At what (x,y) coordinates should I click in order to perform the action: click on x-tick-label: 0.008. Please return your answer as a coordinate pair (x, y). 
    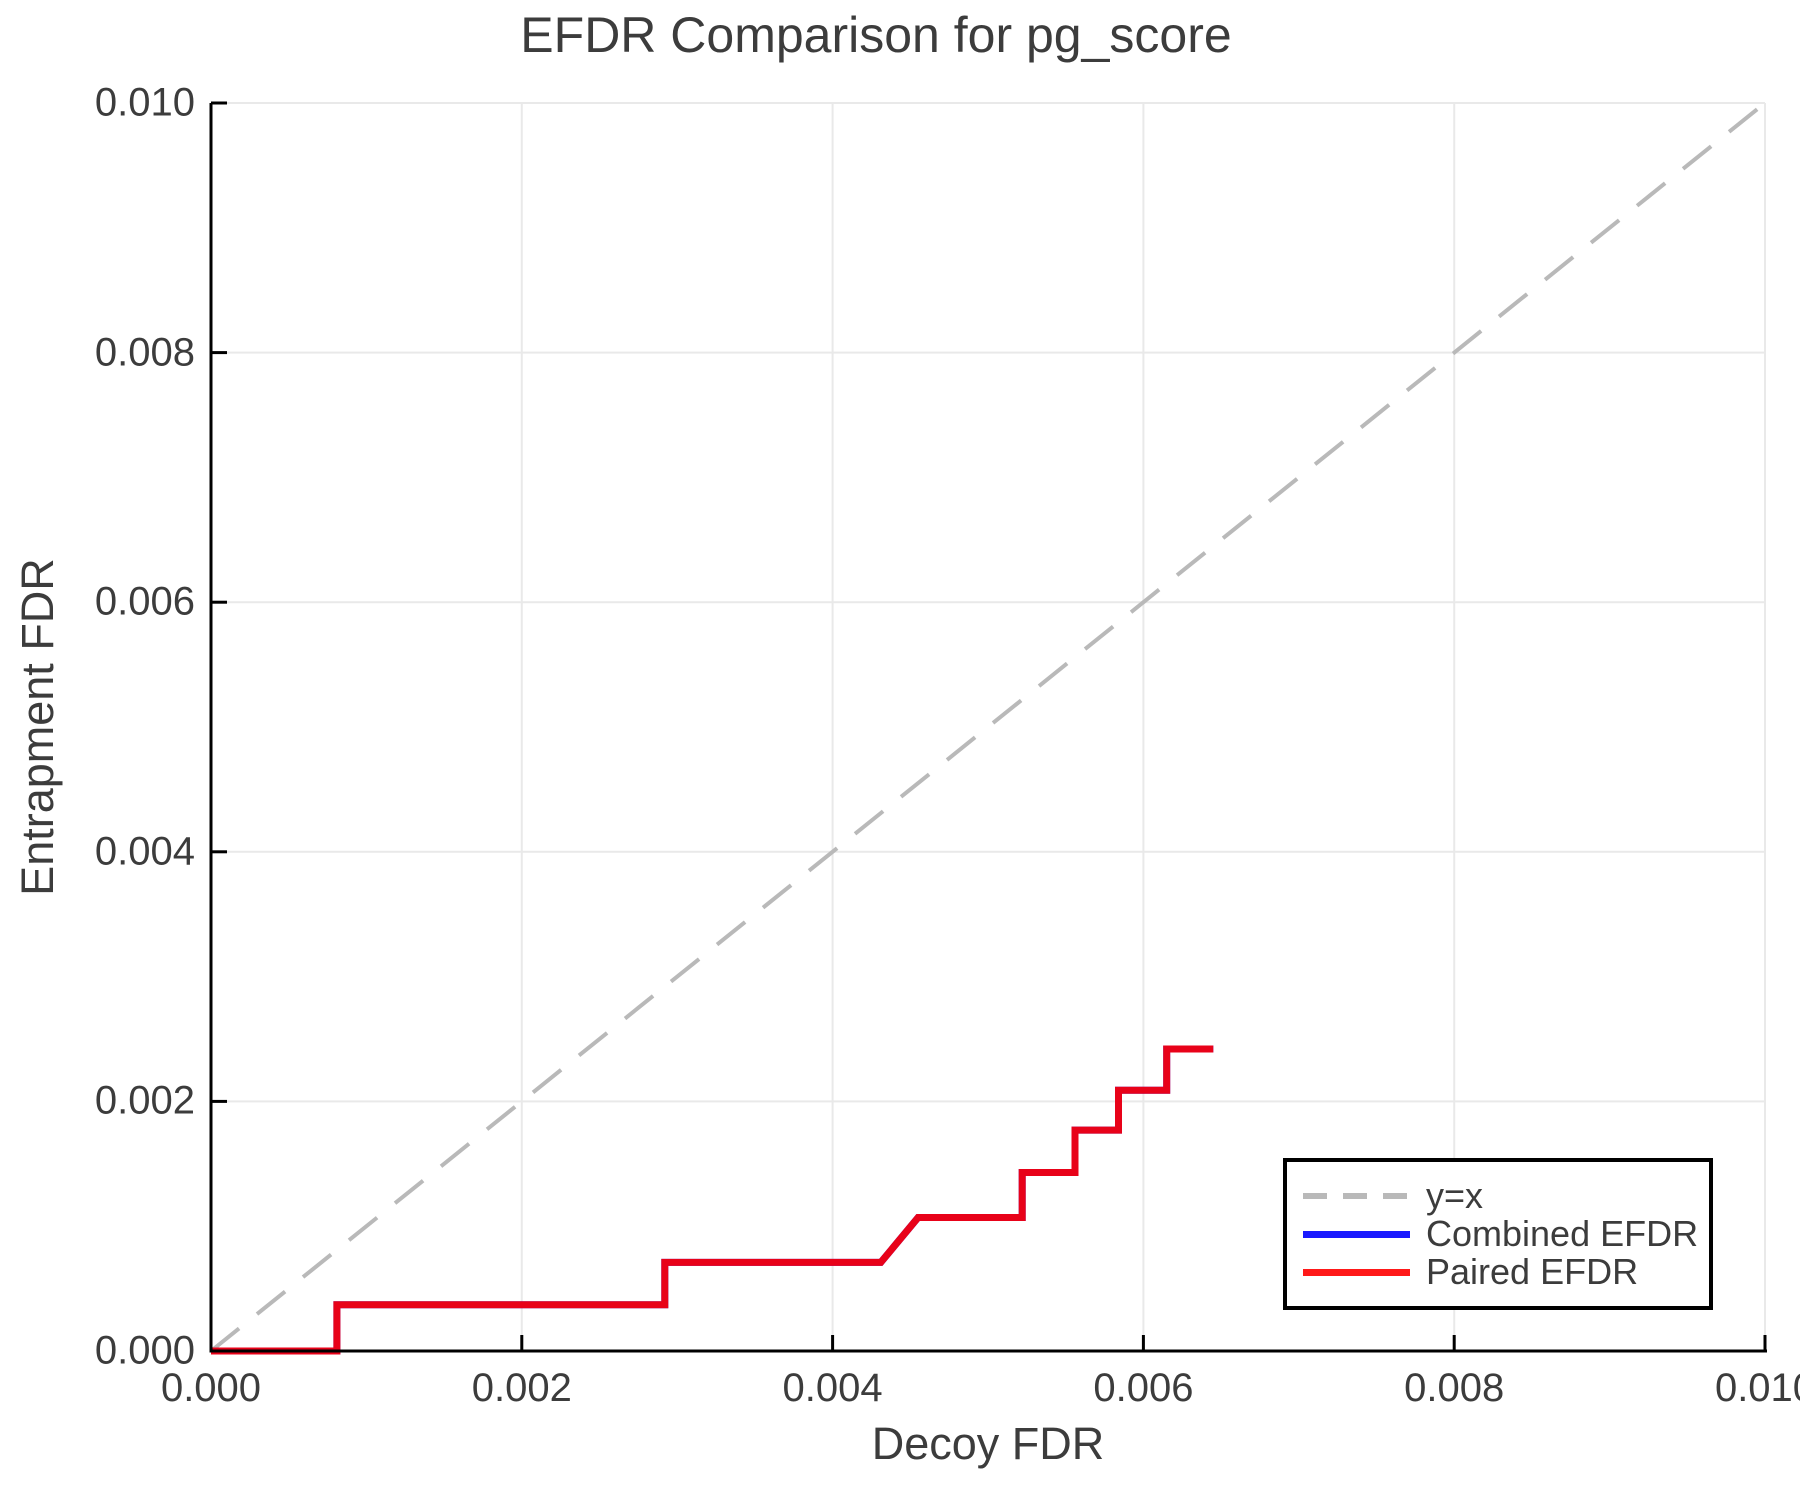
    Looking at the image, I should click on (1454, 1388).